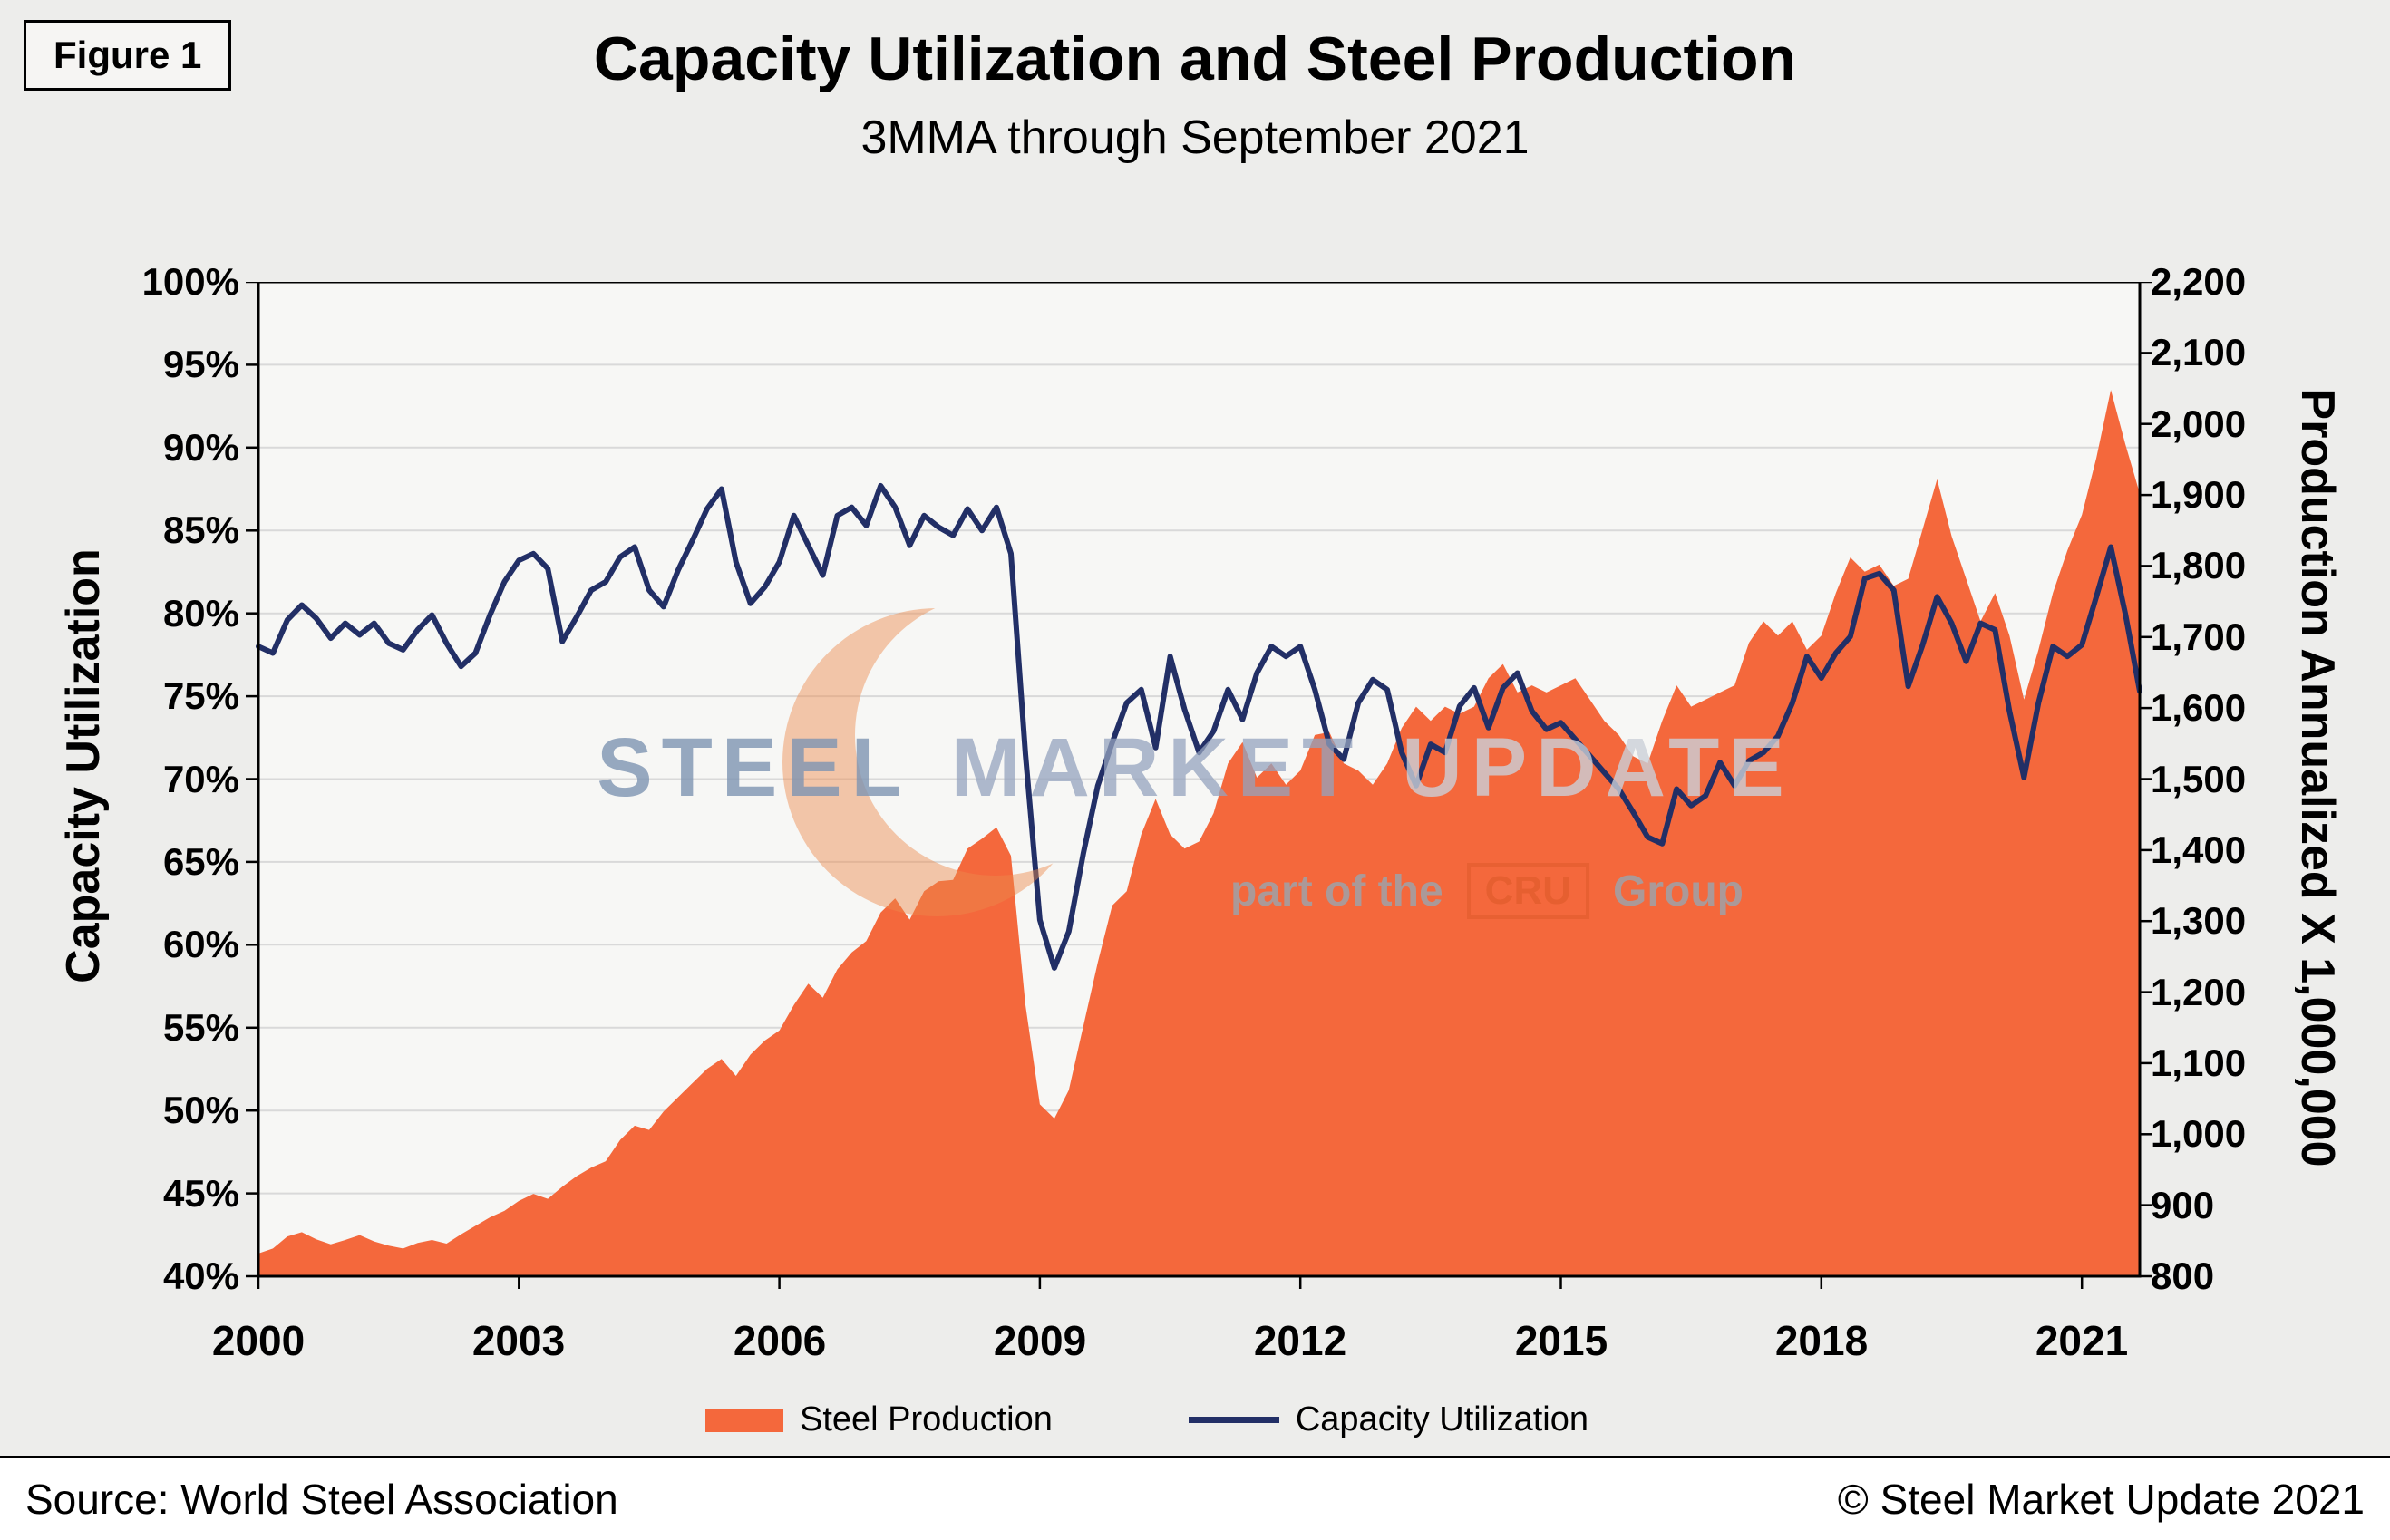  I want to click on right-axis-label: 1,800, so click(2199, 565).